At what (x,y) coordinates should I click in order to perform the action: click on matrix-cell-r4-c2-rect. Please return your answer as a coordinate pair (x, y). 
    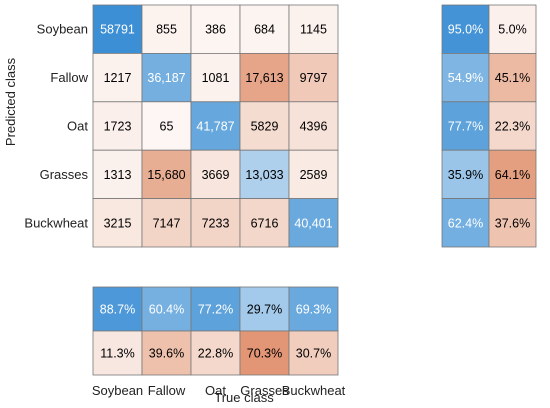
    Looking at the image, I should click on (215, 223).